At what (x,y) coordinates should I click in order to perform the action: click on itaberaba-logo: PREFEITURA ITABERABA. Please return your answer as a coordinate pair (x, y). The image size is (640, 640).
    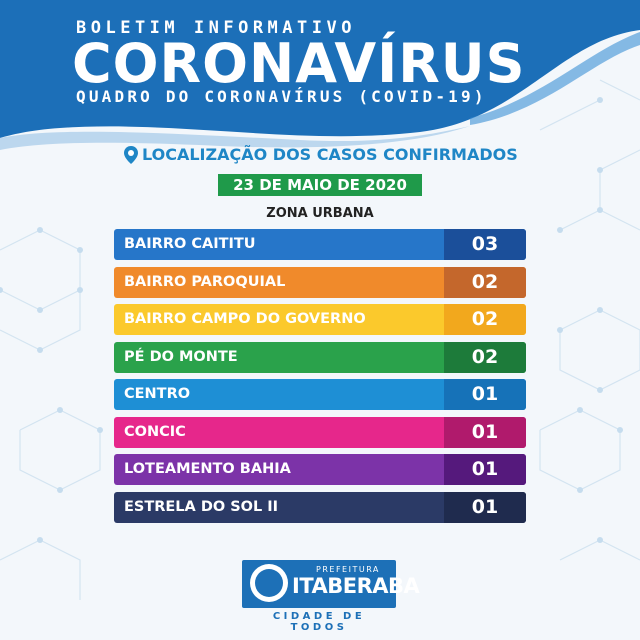
    Looking at the image, I should click on (331, 584).